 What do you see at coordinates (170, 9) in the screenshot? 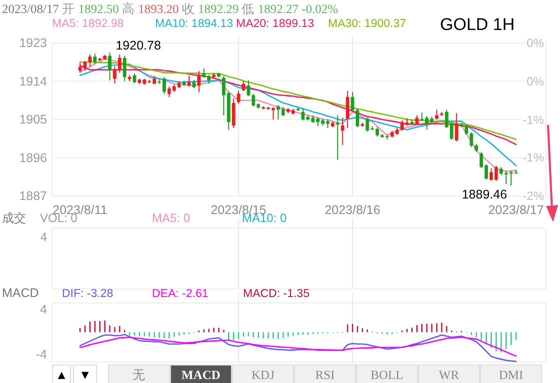
I see `text: 2023/08/17 开 1892.50 高 1893.20 收 1892.29 低 1892.27 -0.02%` at bounding box center [170, 9].